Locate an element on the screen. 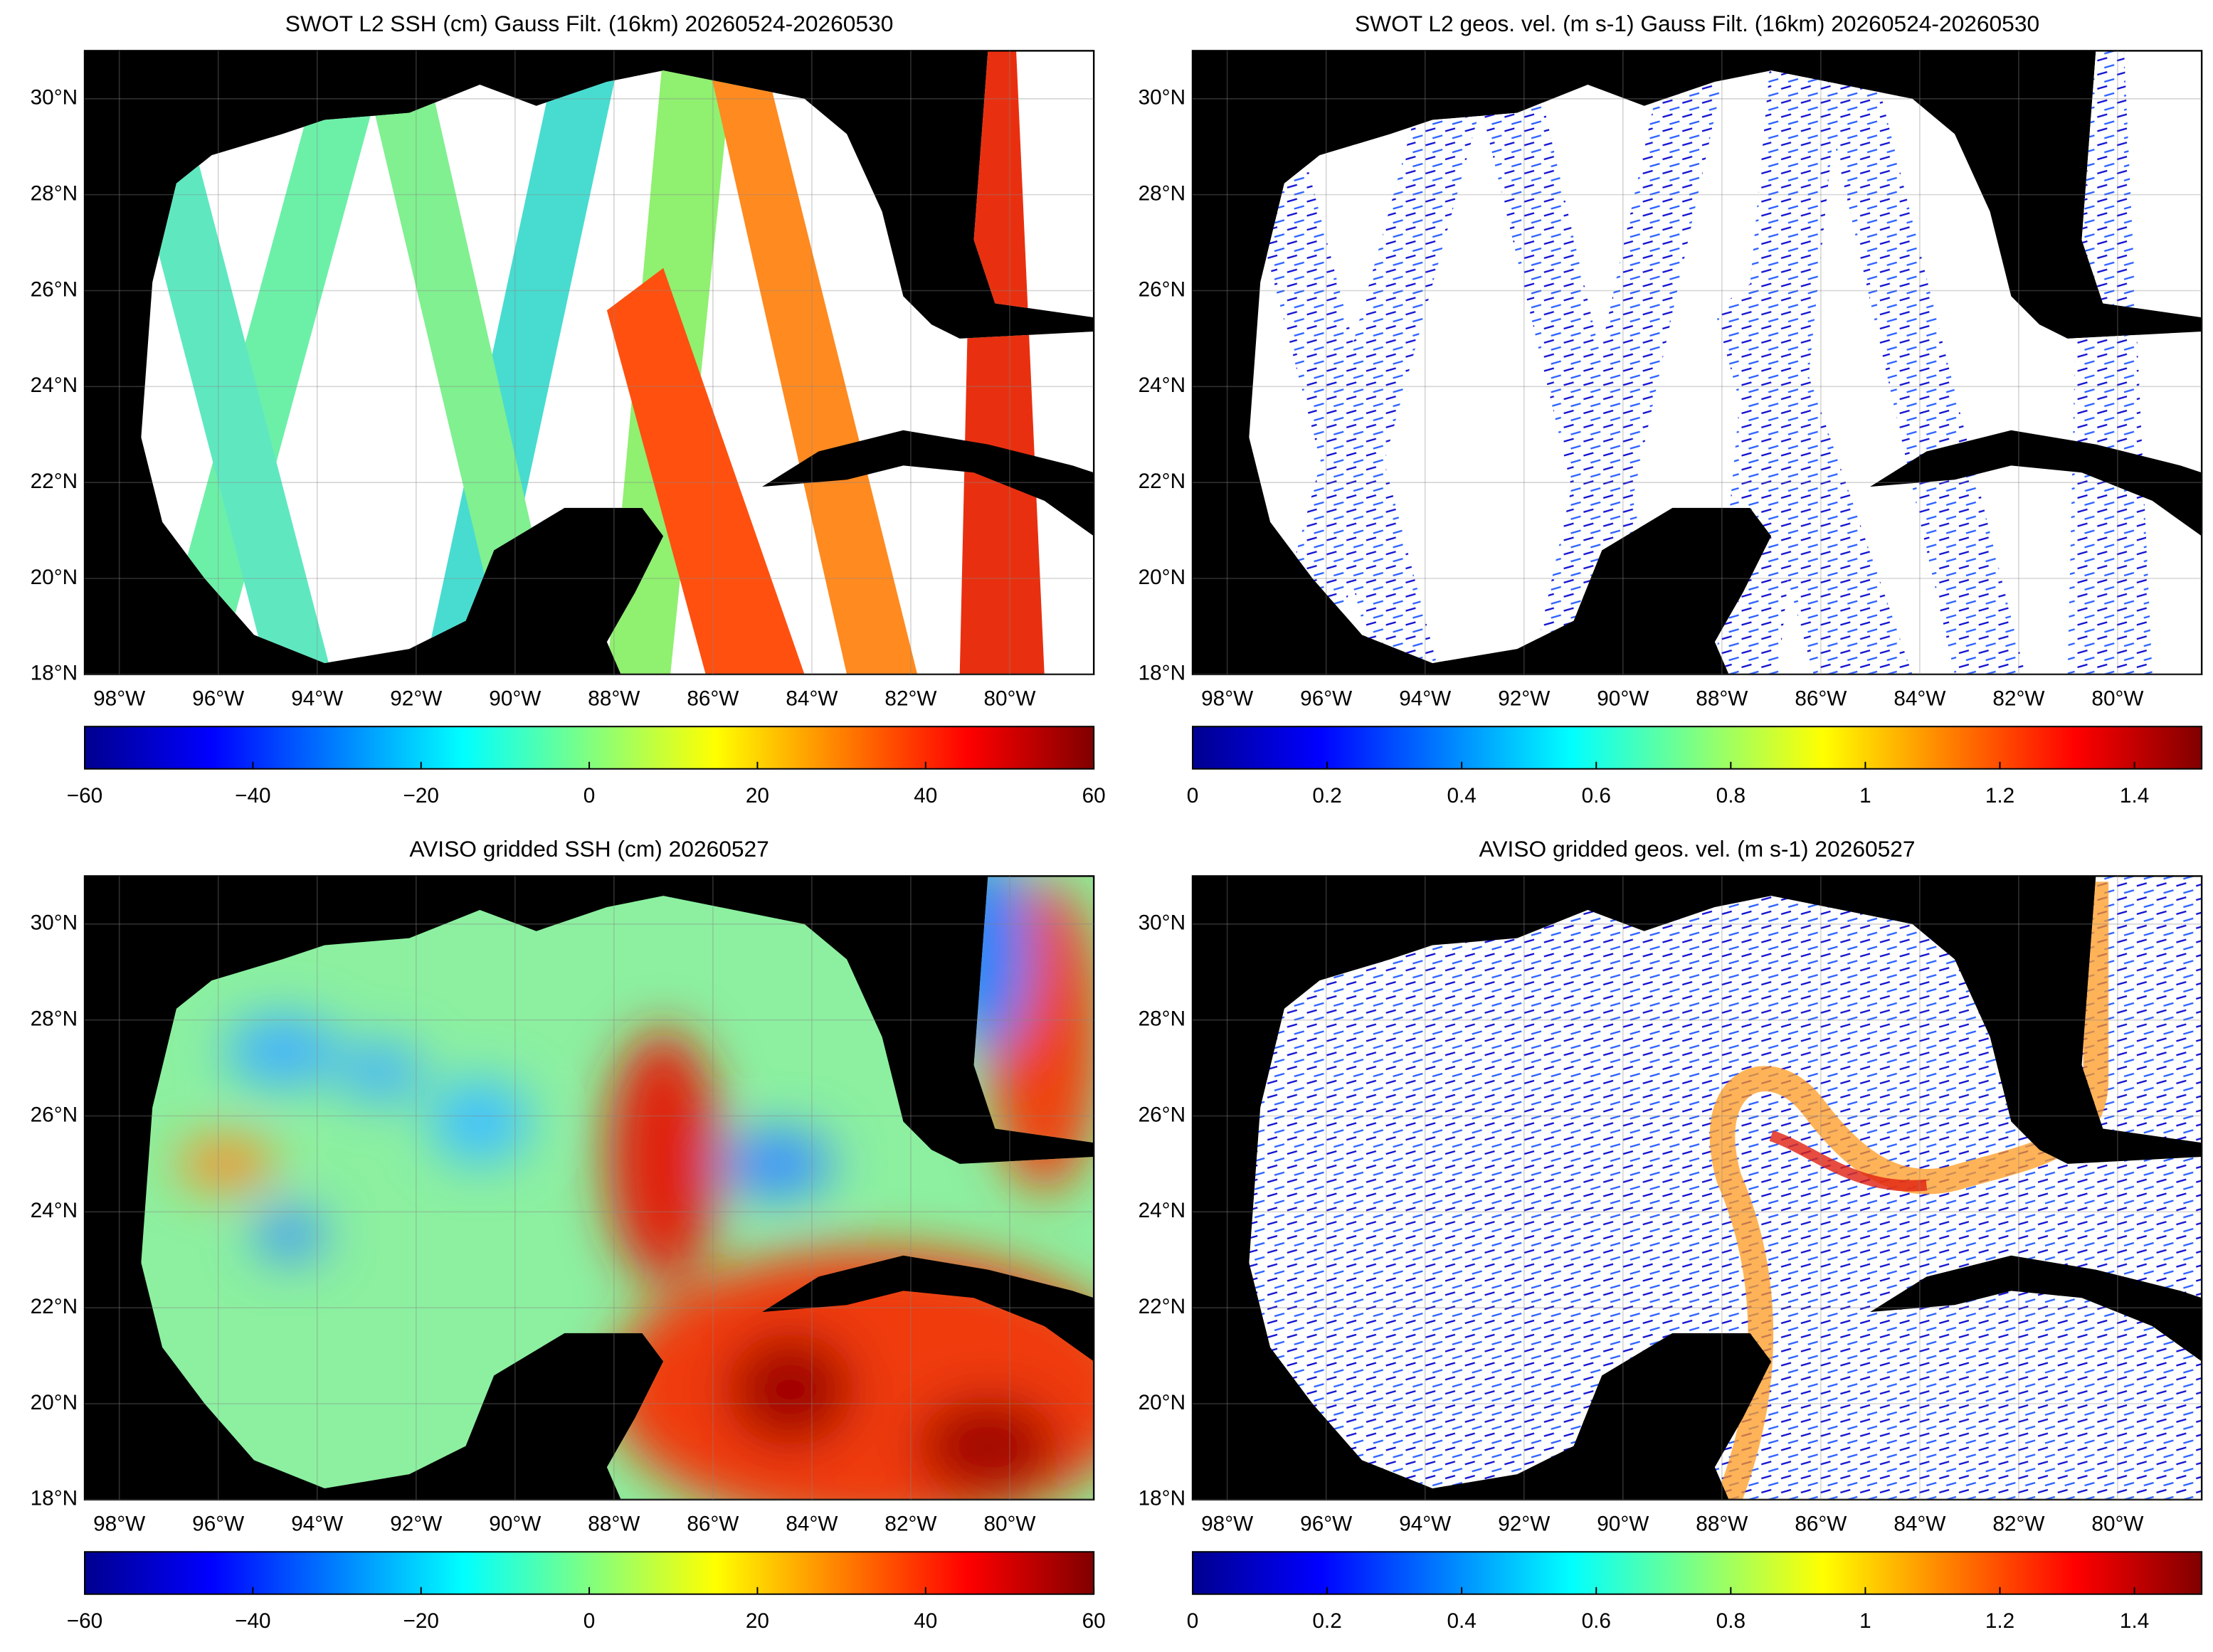  colorbar-tick-label: −20 is located at coordinates (420, 1621).